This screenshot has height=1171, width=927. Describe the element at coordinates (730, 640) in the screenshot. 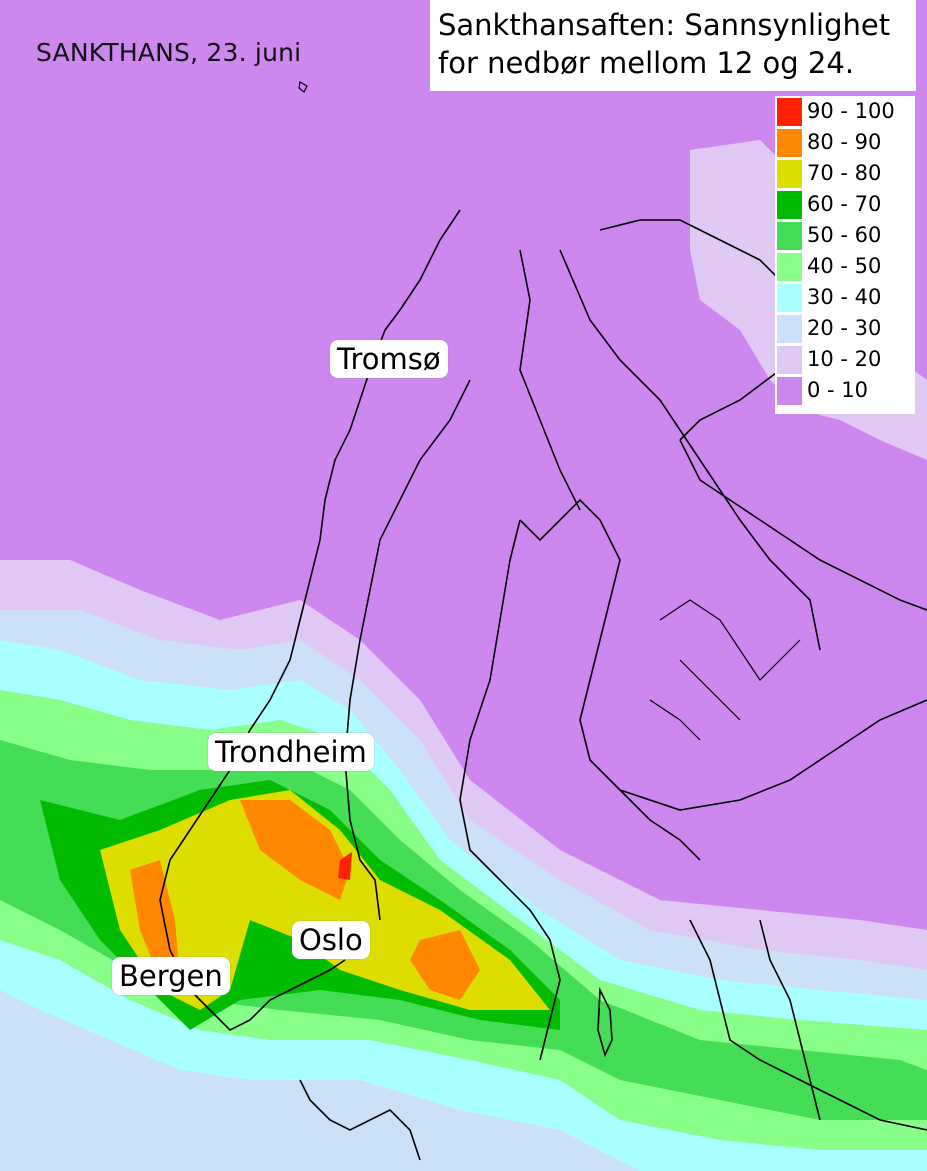

I see `finland-lakes` at that location.